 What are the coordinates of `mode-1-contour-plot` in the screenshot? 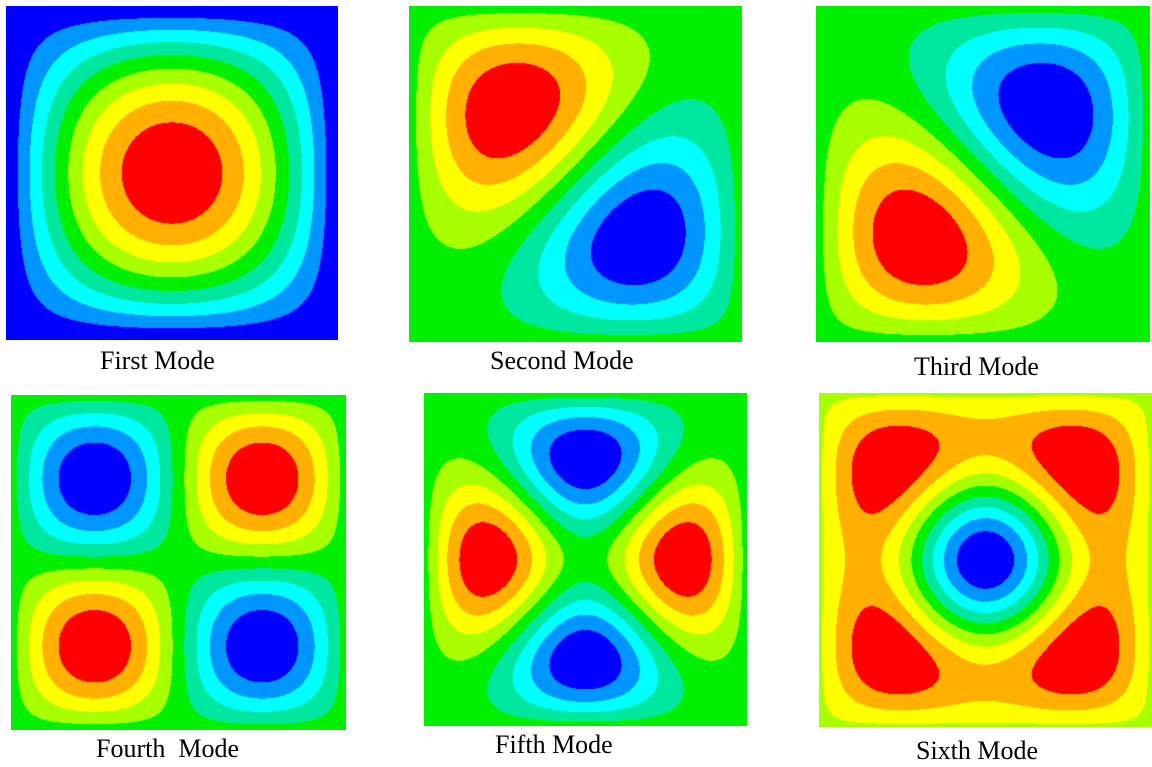 It's located at (172, 173).